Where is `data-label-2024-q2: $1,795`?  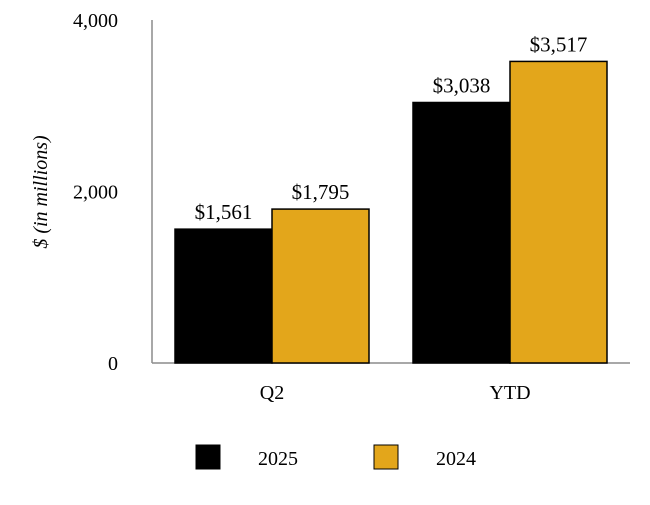 data-label-2024-q2: $1,795 is located at coordinates (321, 192).